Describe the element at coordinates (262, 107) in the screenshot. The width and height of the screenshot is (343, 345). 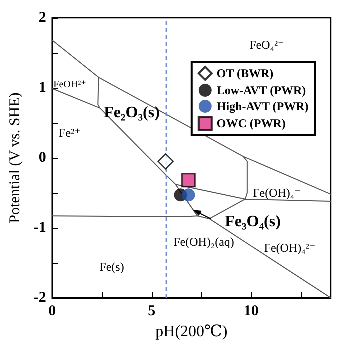
I see `legend-label: High-AVT (PWR)` at that location.